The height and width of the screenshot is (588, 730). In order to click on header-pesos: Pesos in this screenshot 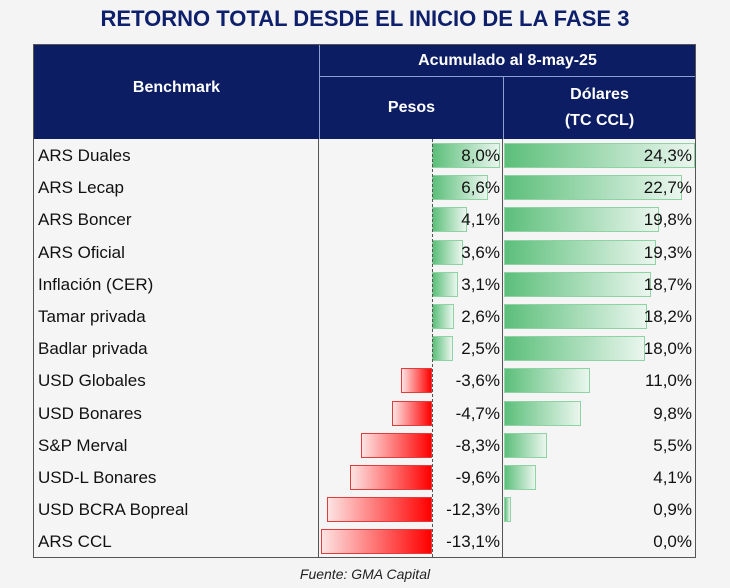, I will do `click(411, 108)`.